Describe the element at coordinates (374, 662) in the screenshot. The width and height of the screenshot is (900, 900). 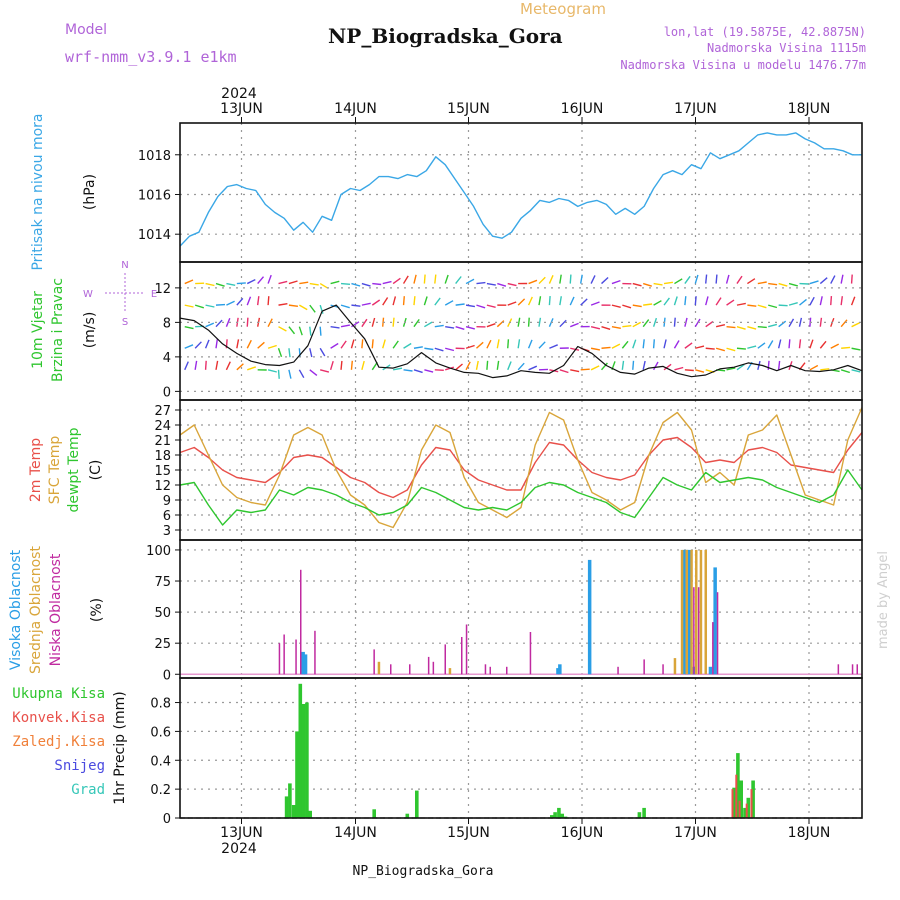
I see `cloud-bar-low` at that location.